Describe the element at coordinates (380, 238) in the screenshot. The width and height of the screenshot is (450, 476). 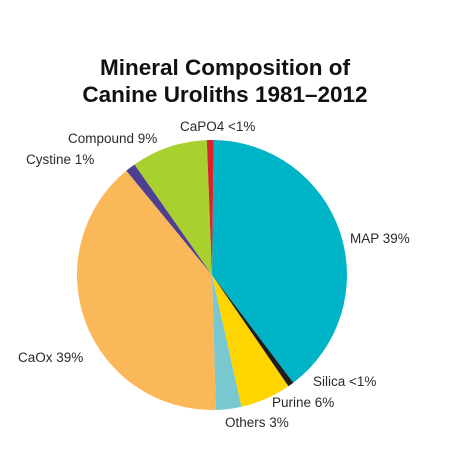
I see `slice-label-map: MAP 39%` at that location.